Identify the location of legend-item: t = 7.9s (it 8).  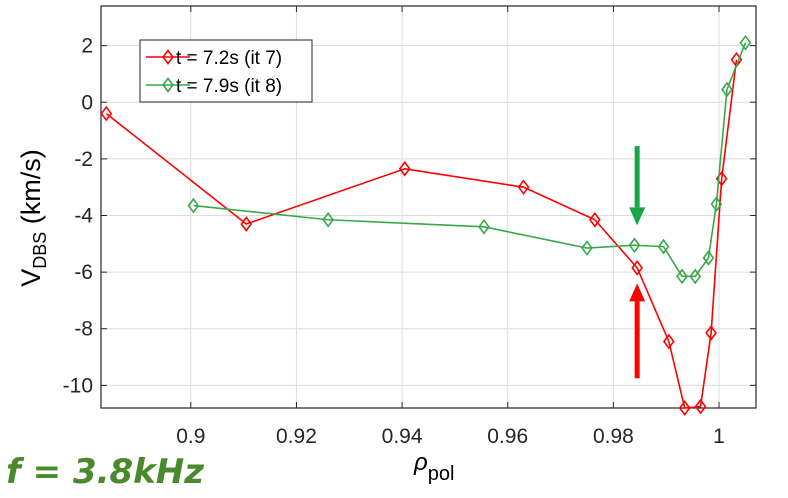
(214, 86).